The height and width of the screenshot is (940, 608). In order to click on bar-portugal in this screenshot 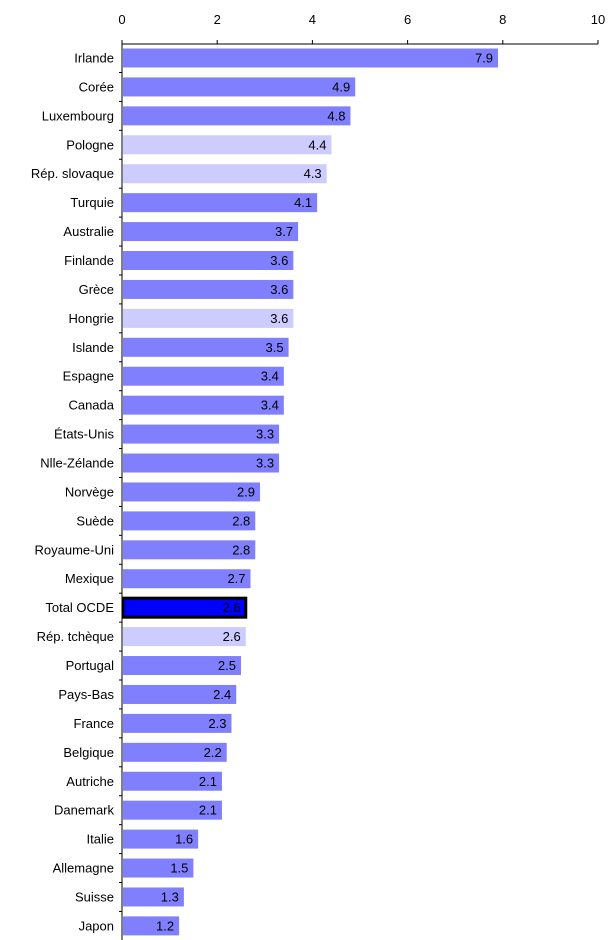, I will do `click(182, 666)`.